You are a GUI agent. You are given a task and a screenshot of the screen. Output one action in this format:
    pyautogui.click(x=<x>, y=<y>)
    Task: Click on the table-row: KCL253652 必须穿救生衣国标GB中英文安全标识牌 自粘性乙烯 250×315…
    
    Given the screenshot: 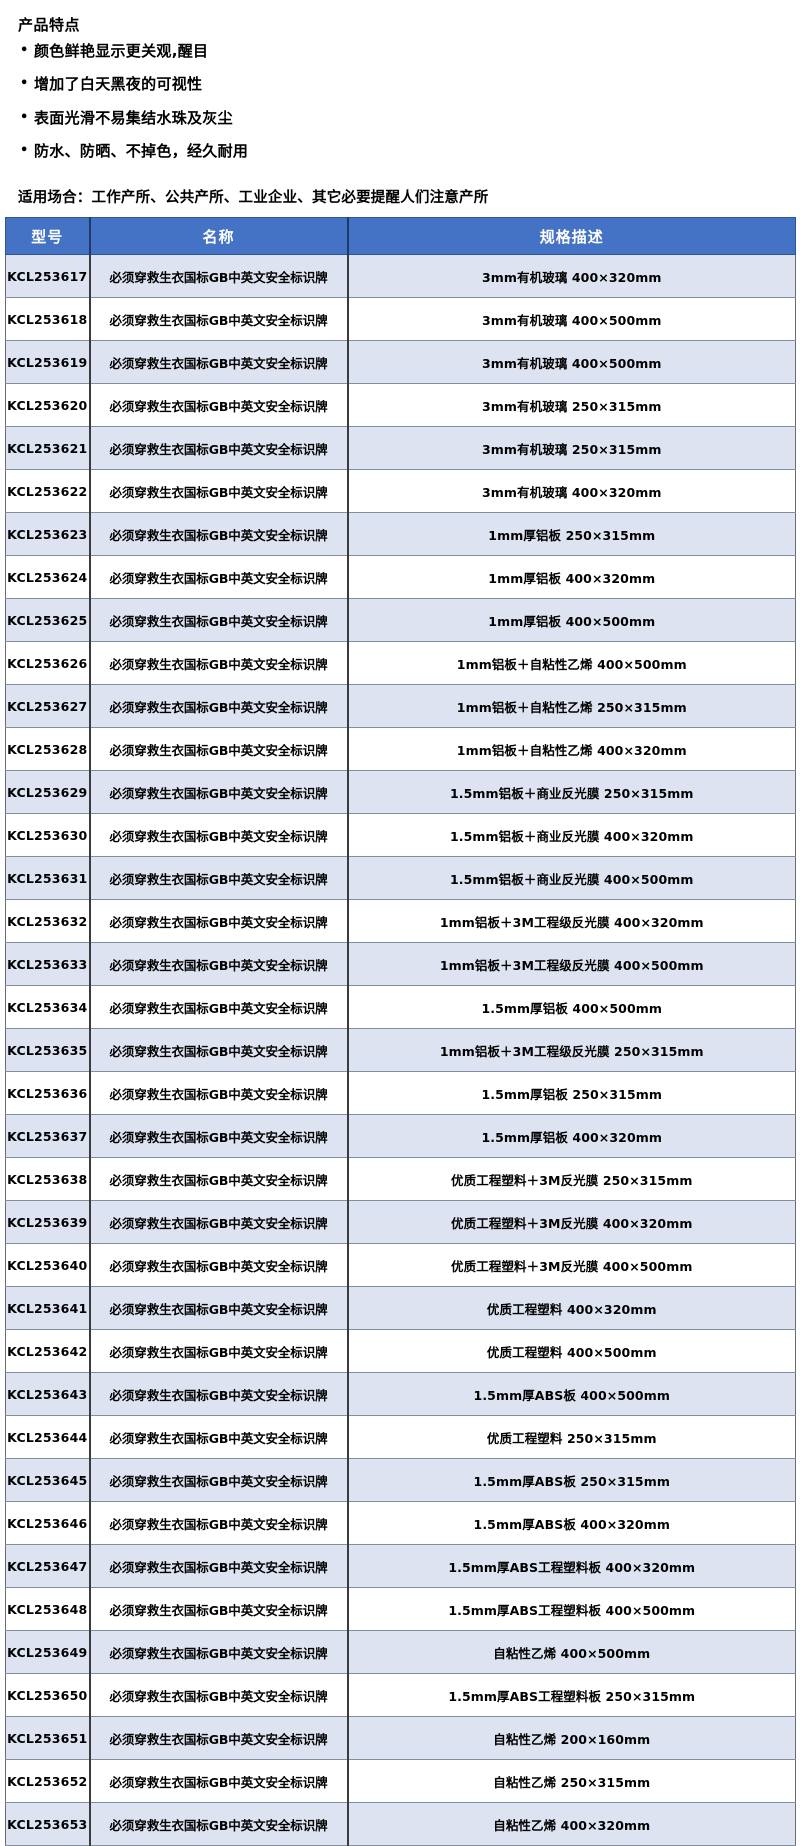 What is the action you would take?
    pyautogui.click(x=400, y=1781)
    